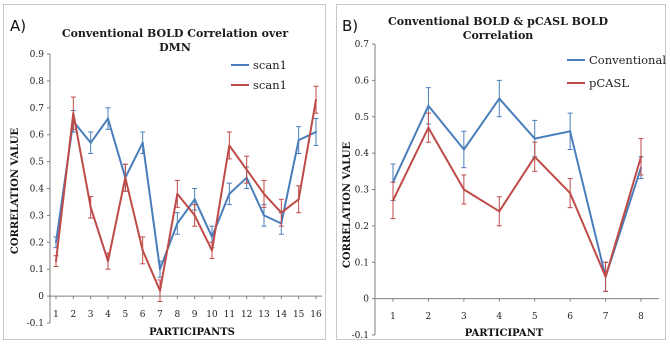 The image size is (670, 346). Describe the element at coordinates (160, 315) in the screenshot. I see `a-x-tick-label: 7` at that location.